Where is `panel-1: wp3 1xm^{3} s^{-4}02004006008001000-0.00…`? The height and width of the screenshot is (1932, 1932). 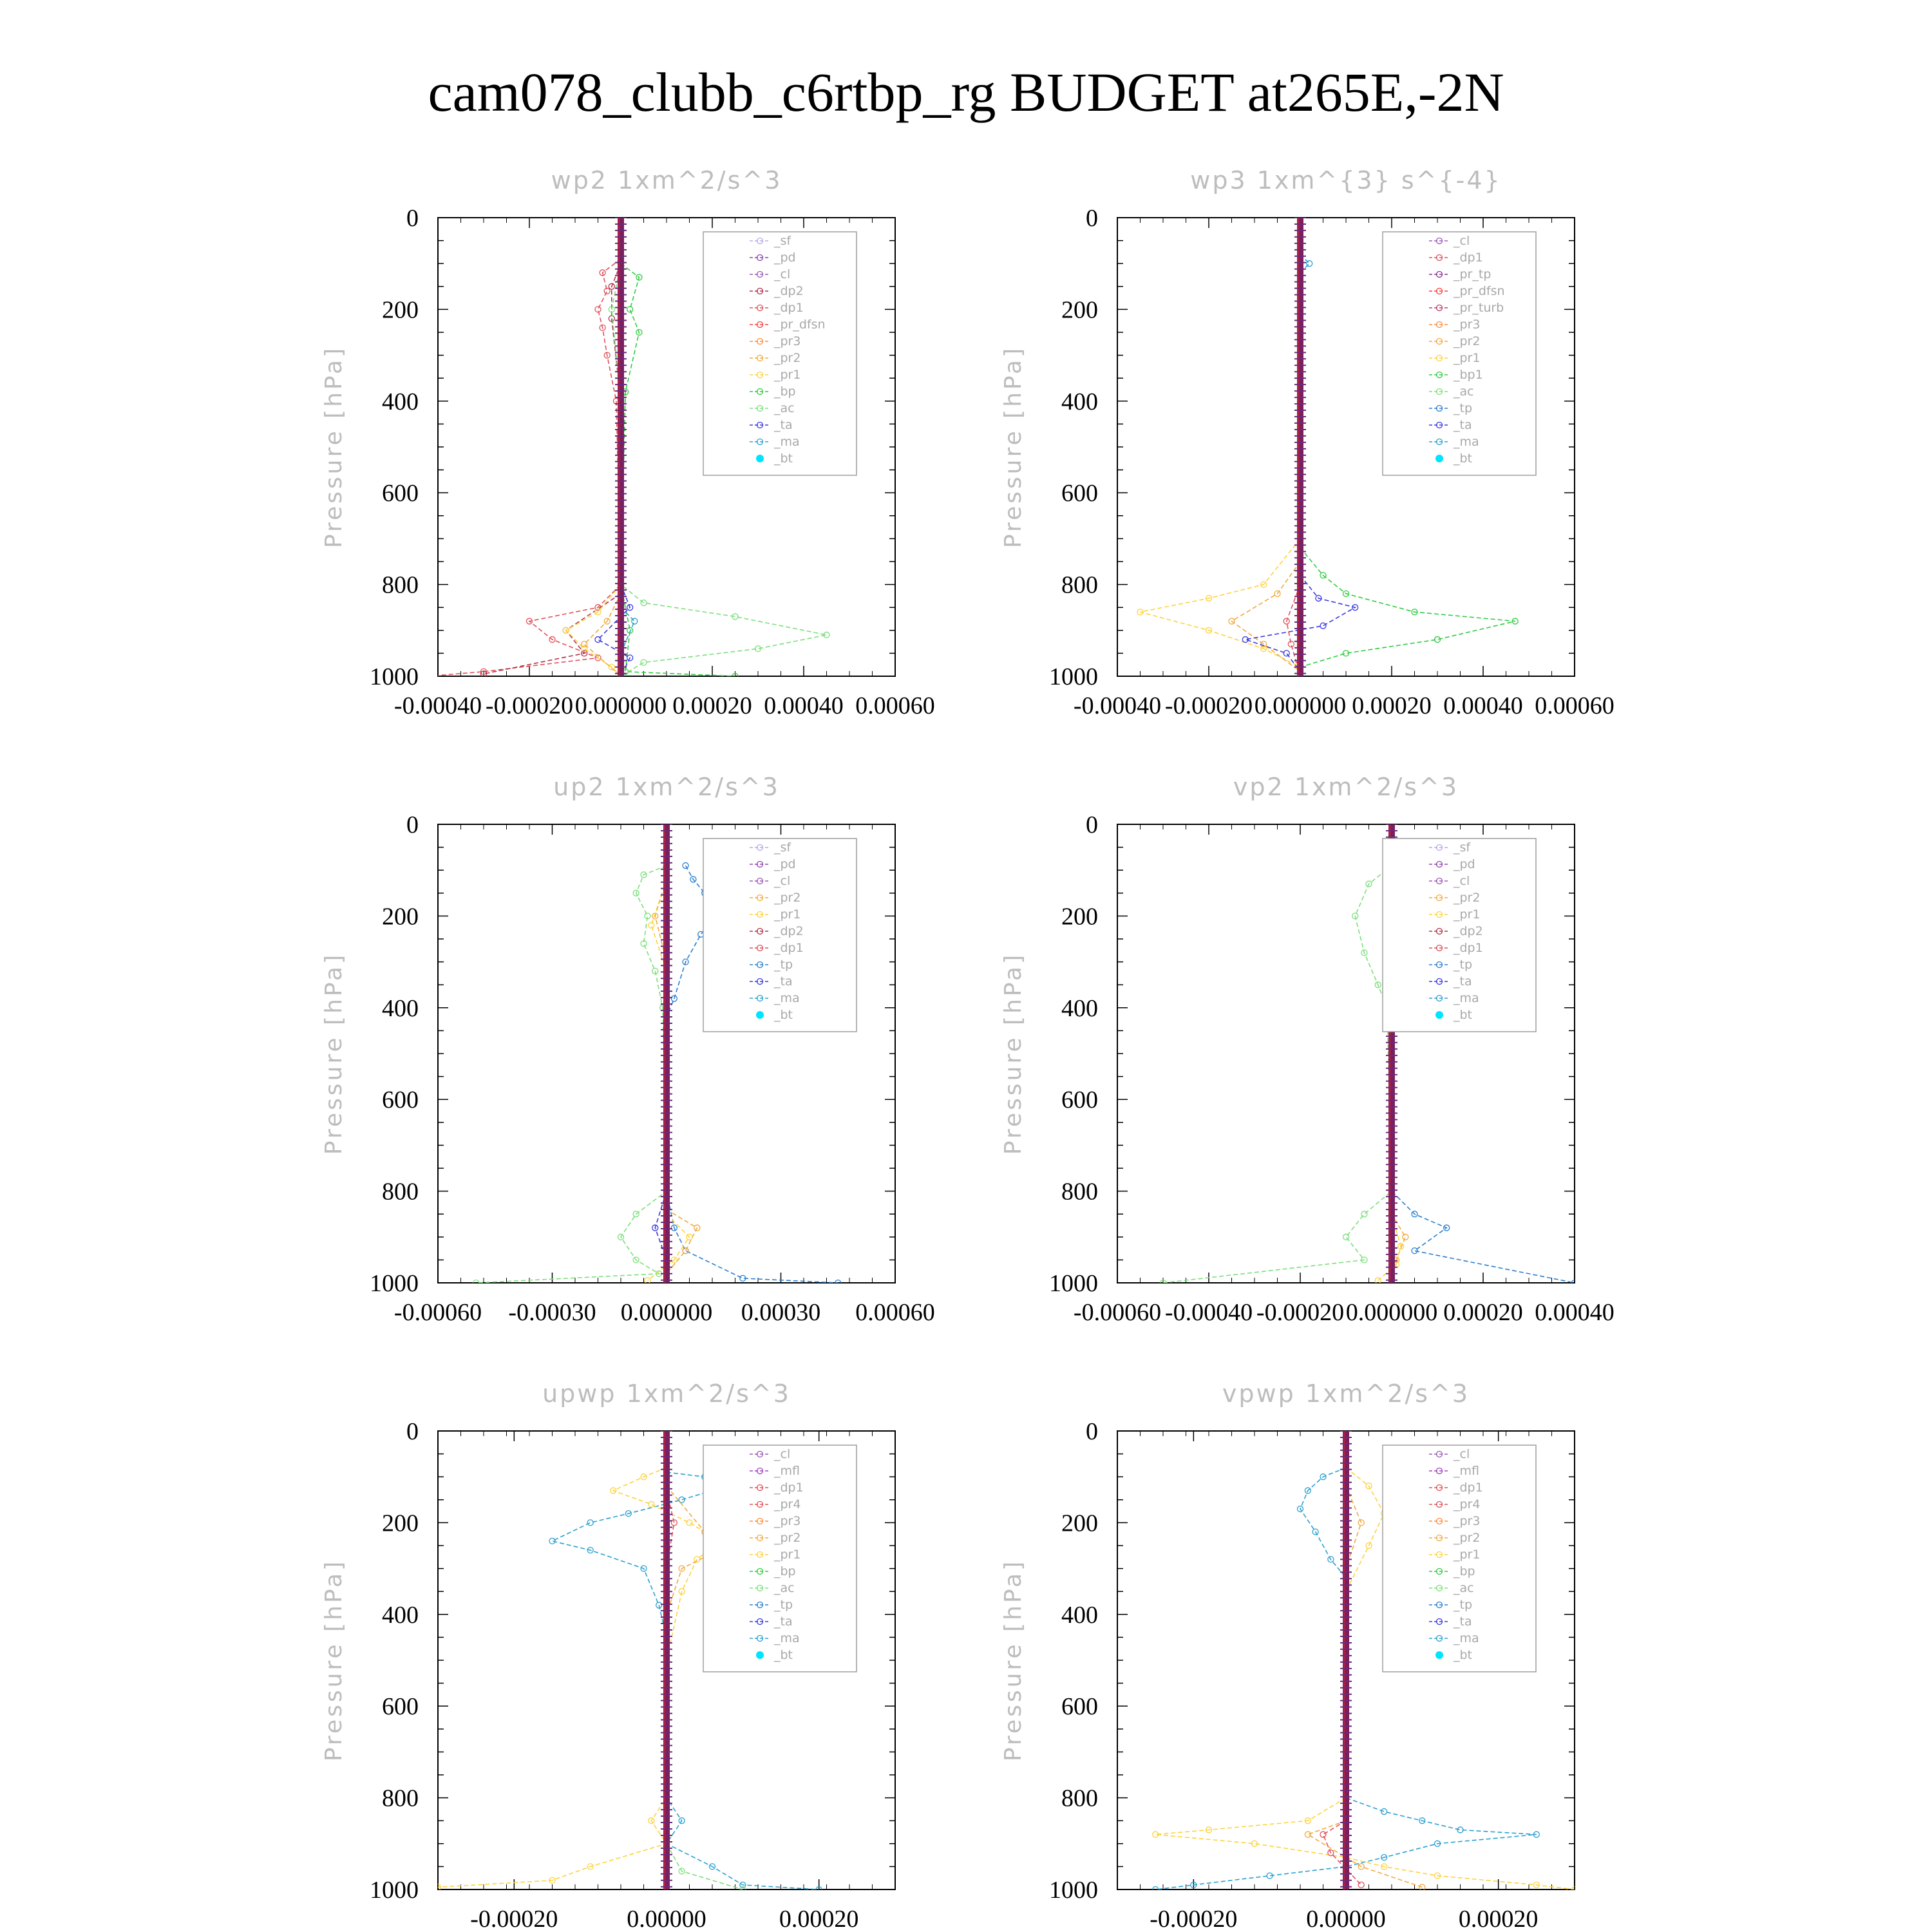 panel-1: wp3 1xm^{3} s^{-4}02004006008001000-0.00… is located at coordinates (1307, 443).